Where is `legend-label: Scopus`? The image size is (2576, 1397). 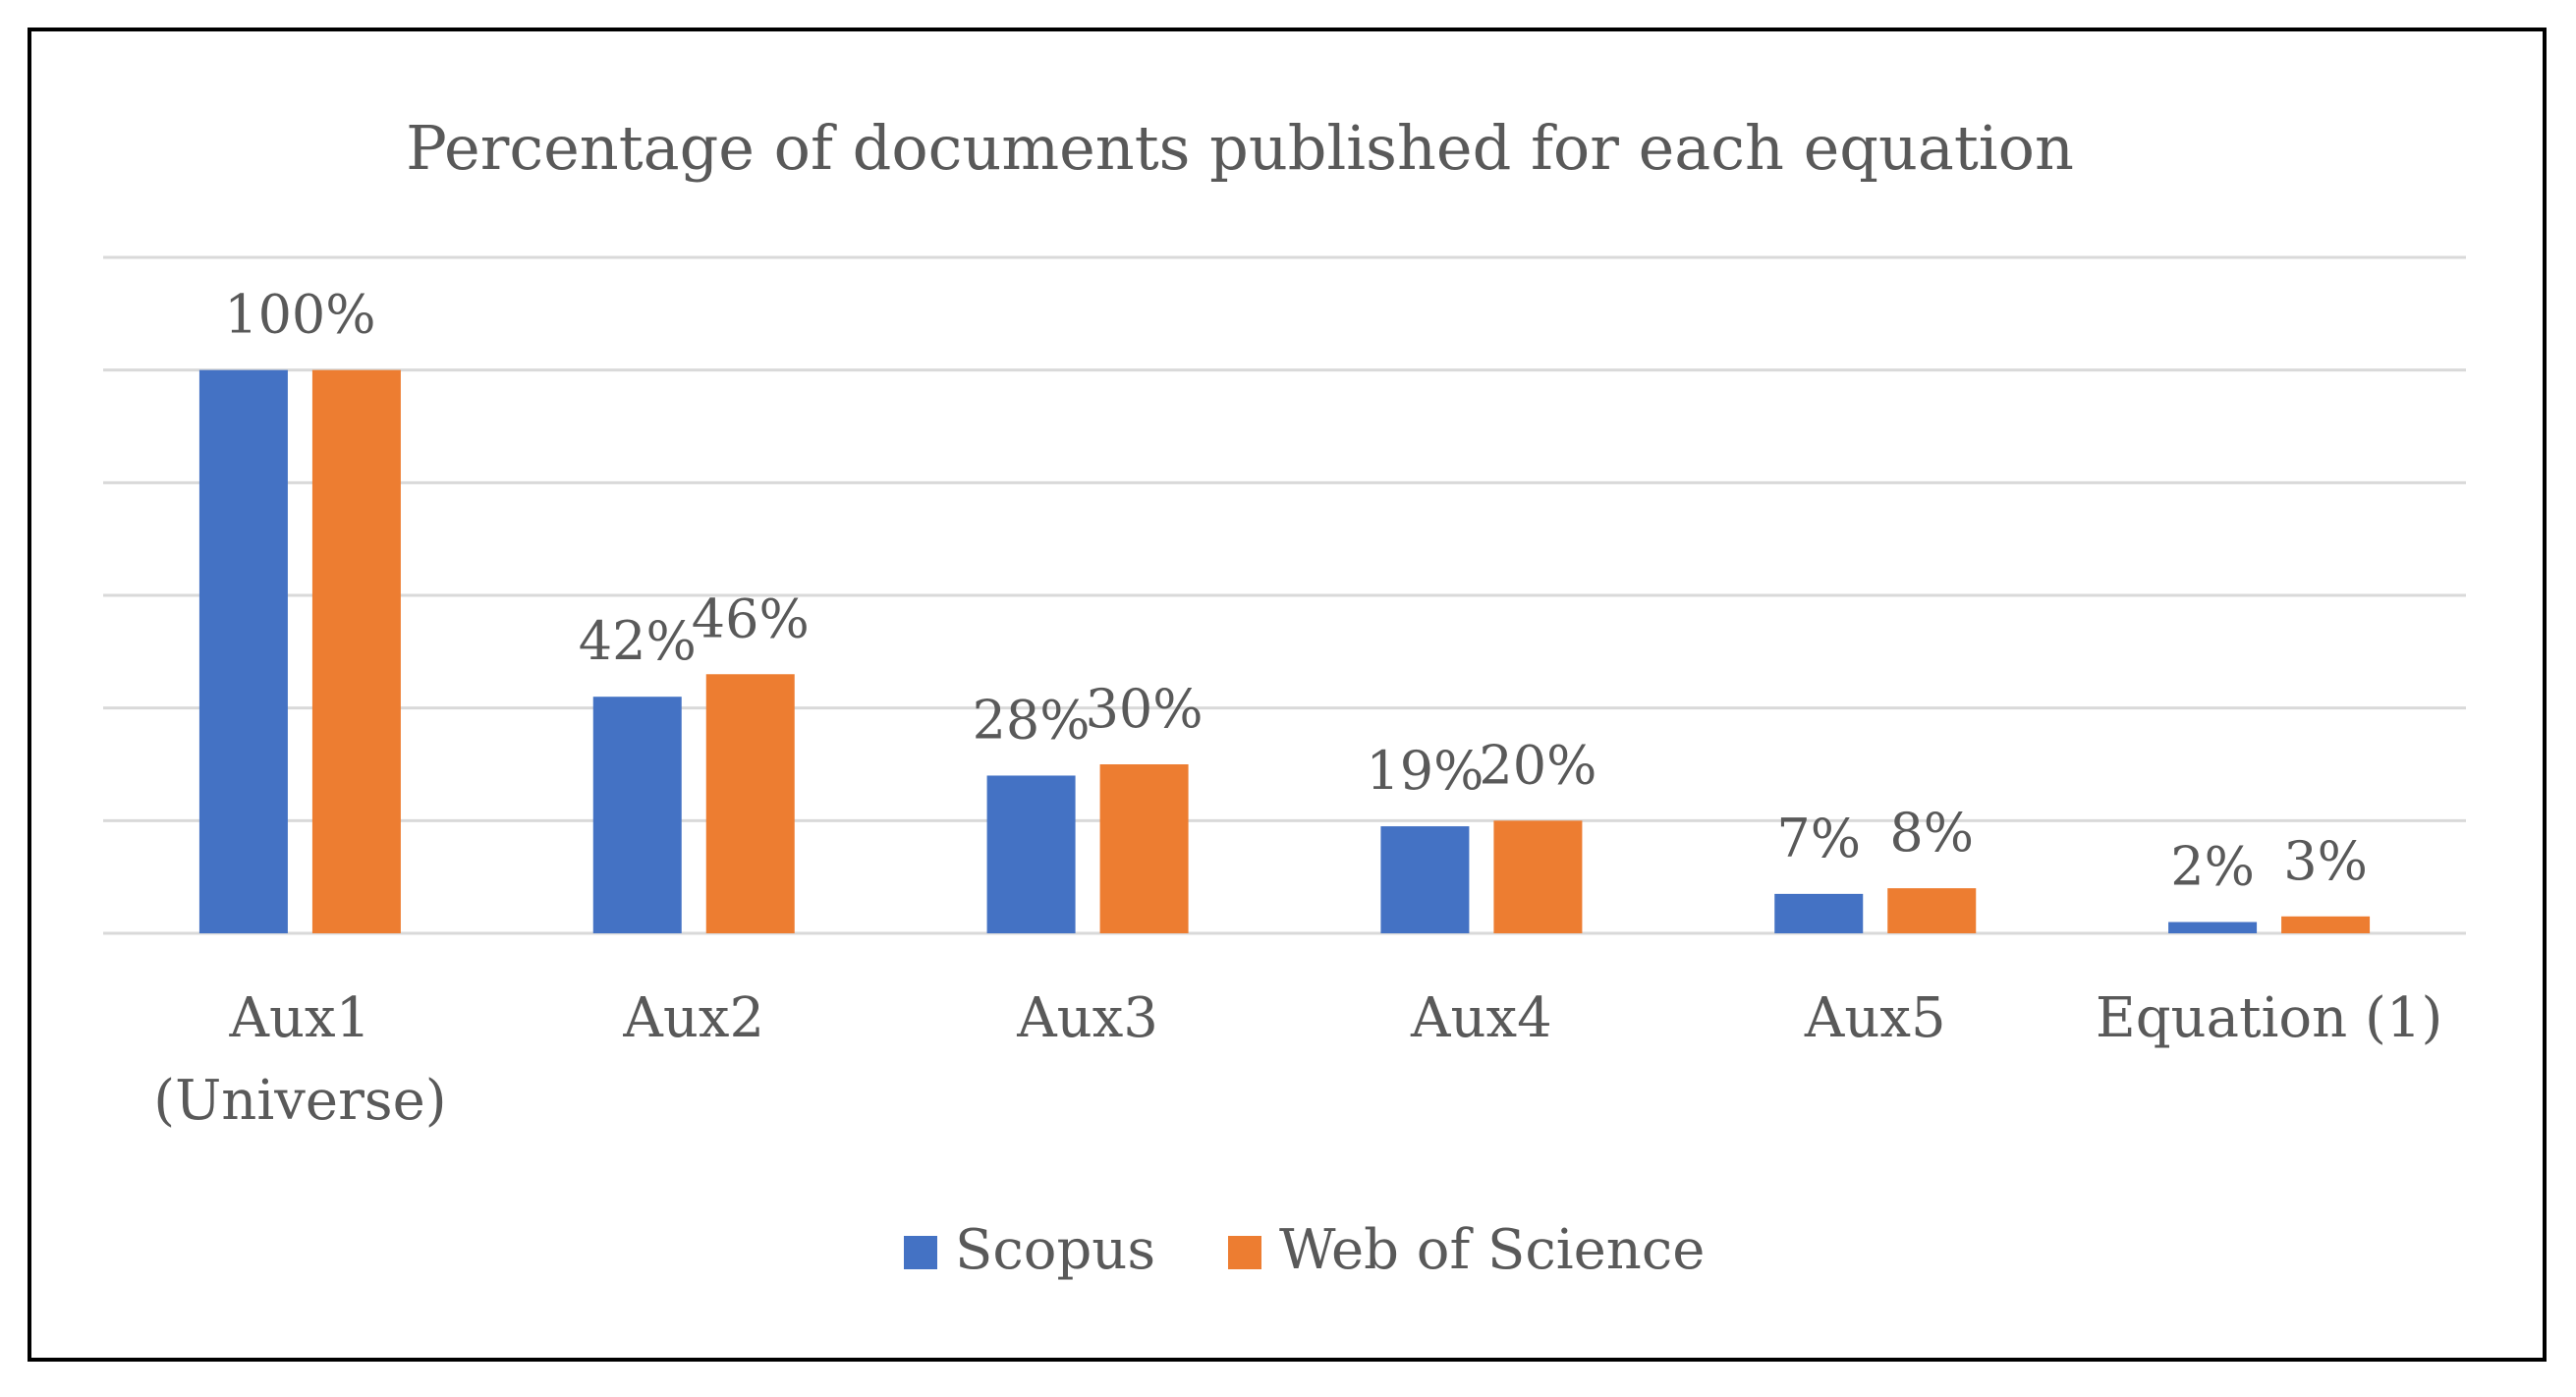 legend-label: Scopus is located at coordinates (1055, 1250).